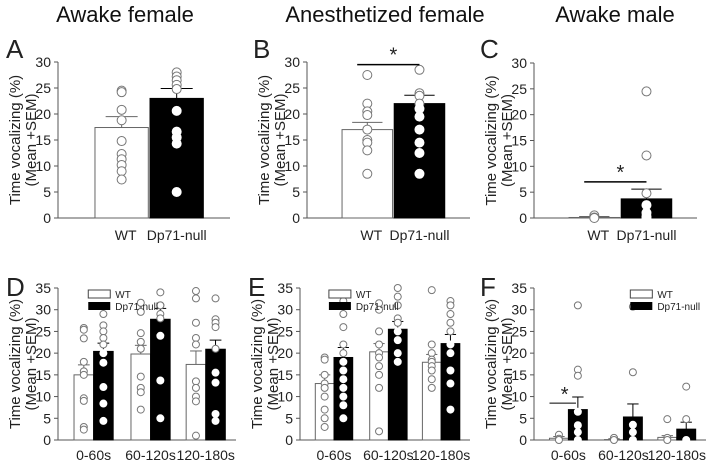  I want to click on y-tick-label-A: 15, so click(43, 140).